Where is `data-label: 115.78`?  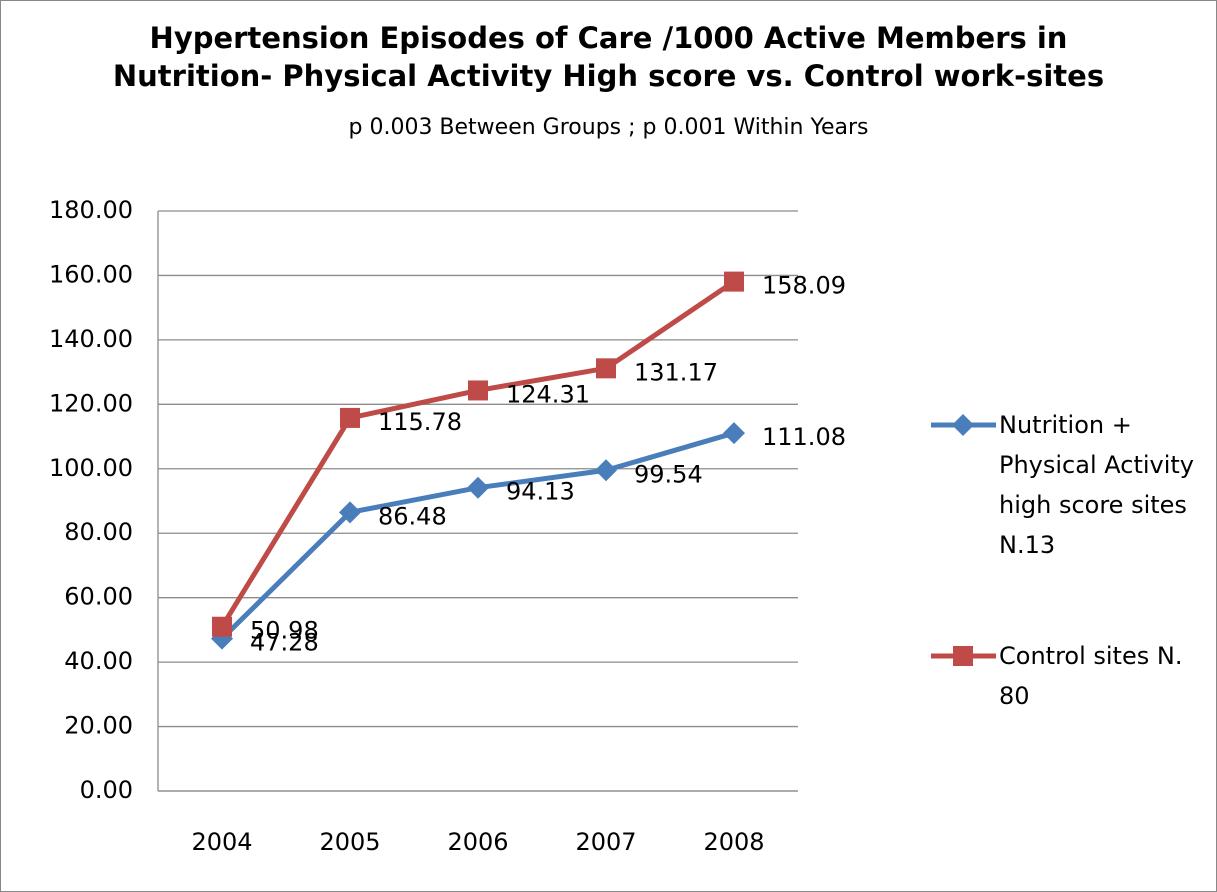 data-label: 115.78 is located at coordinates (420, 422).